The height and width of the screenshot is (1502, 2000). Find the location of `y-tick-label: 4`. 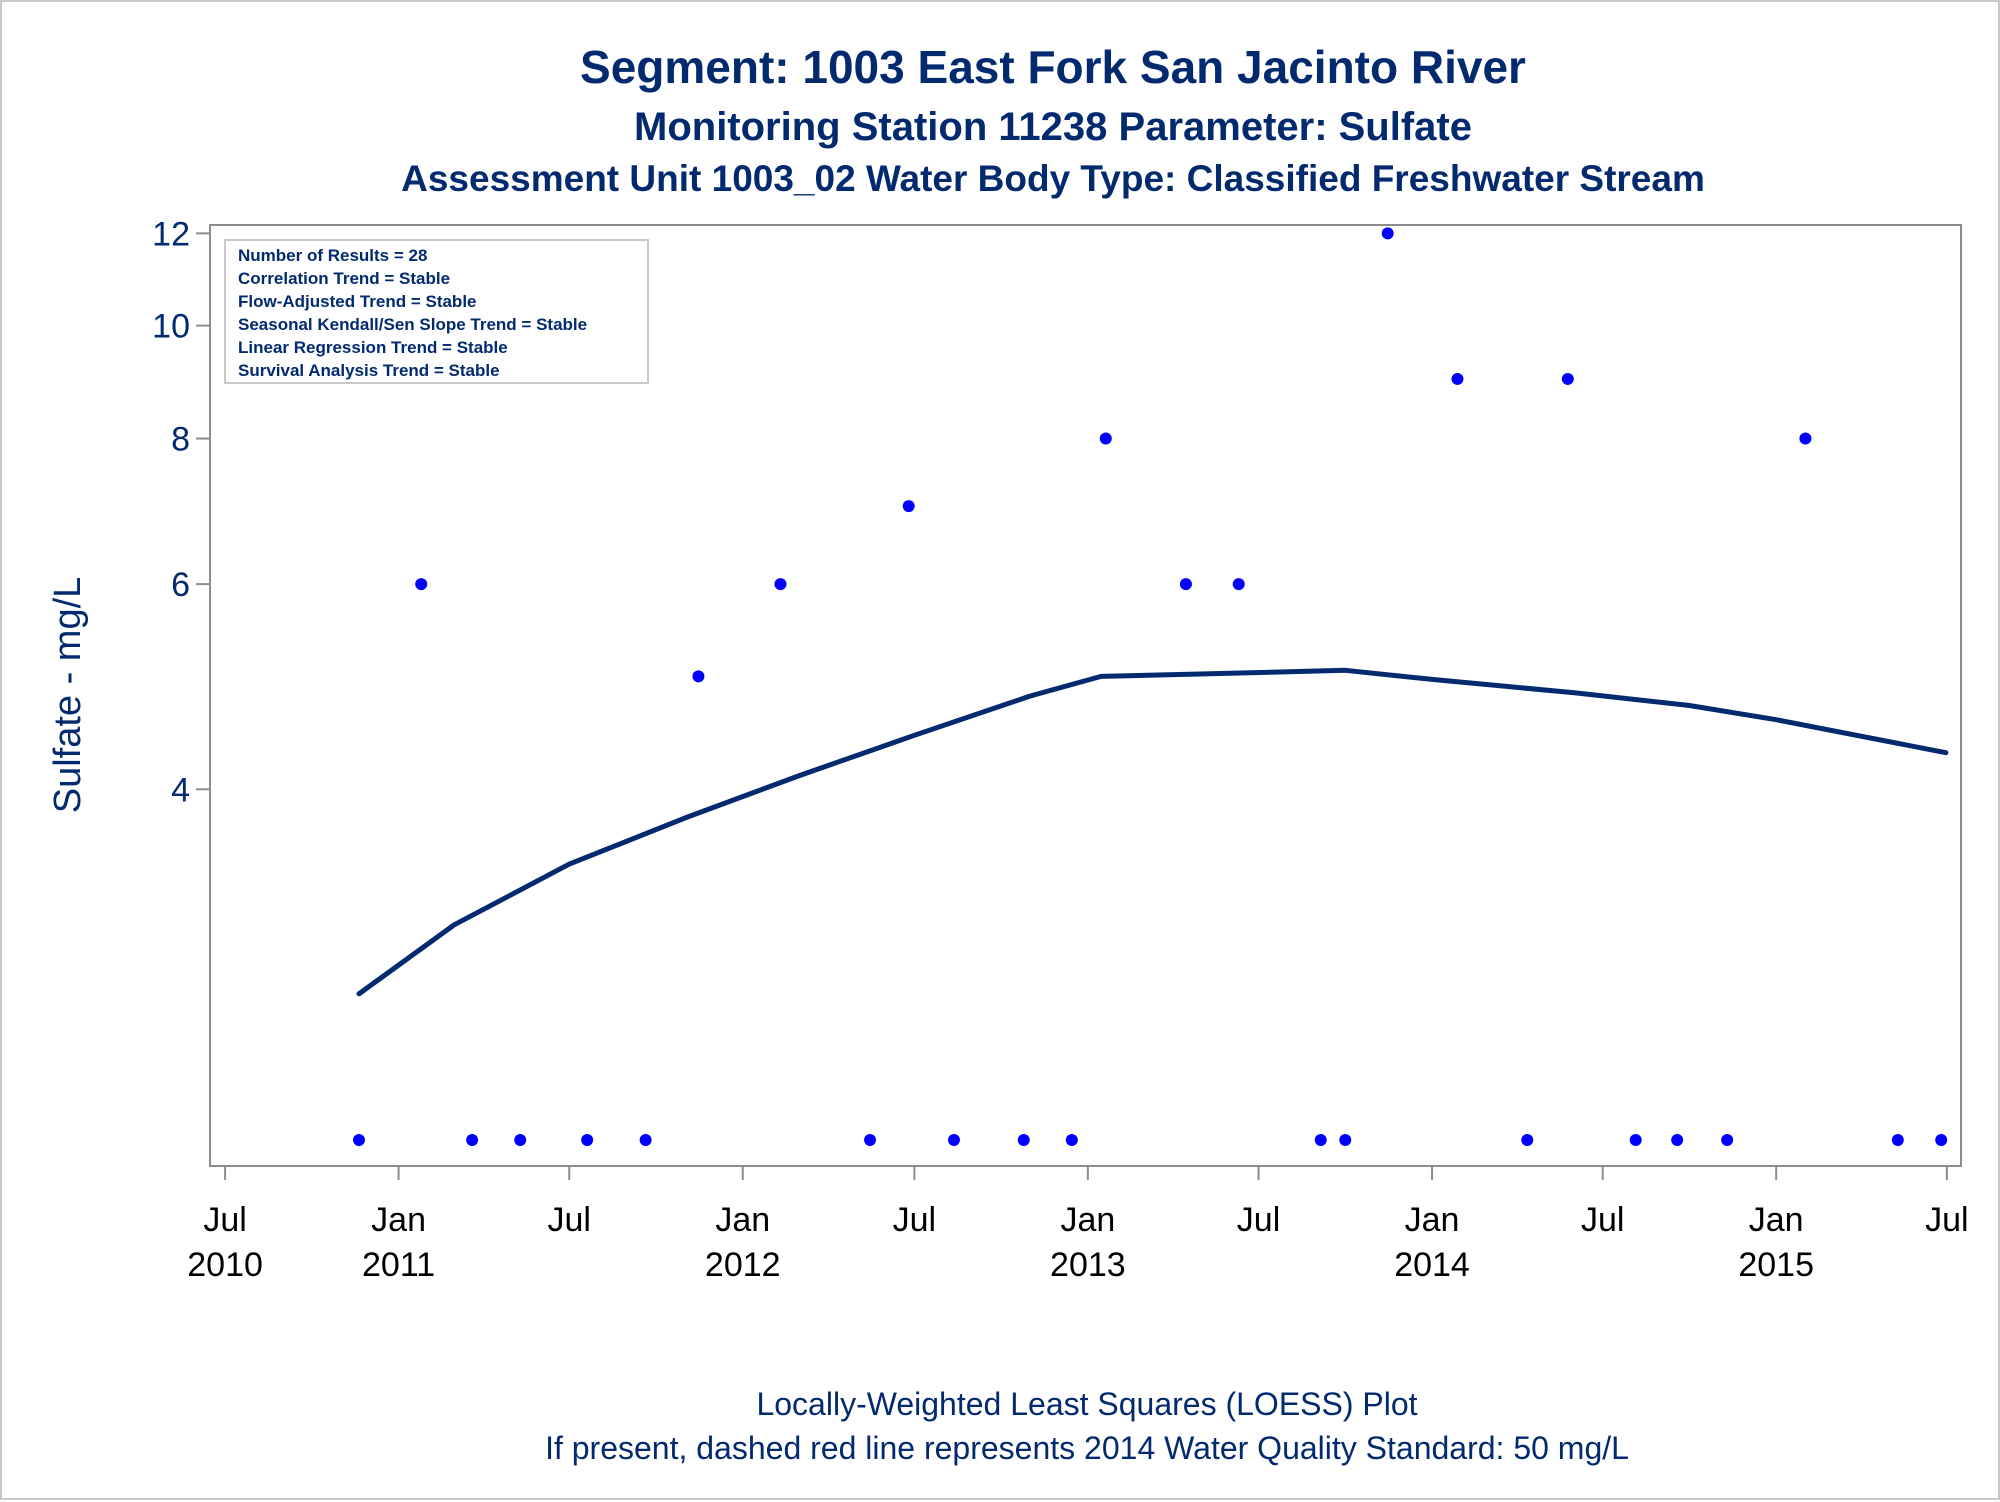

y-tick-label: 4 is located at coordinates (180, 790).